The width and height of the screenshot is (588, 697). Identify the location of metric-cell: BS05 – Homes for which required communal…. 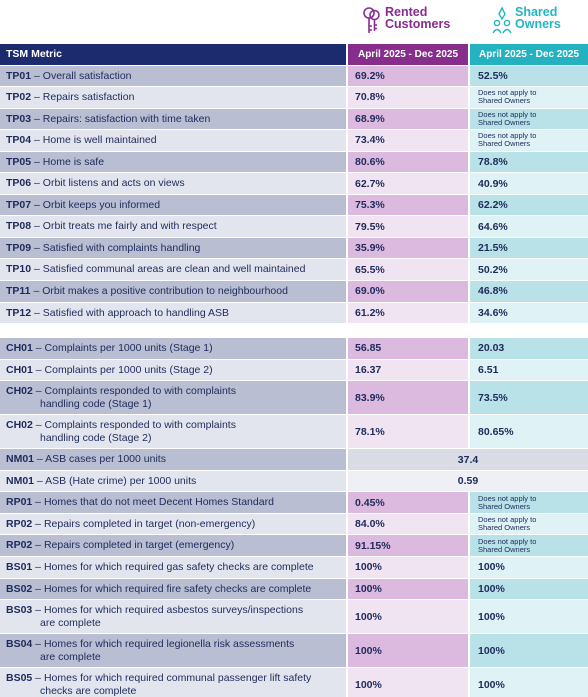
(173, 682).